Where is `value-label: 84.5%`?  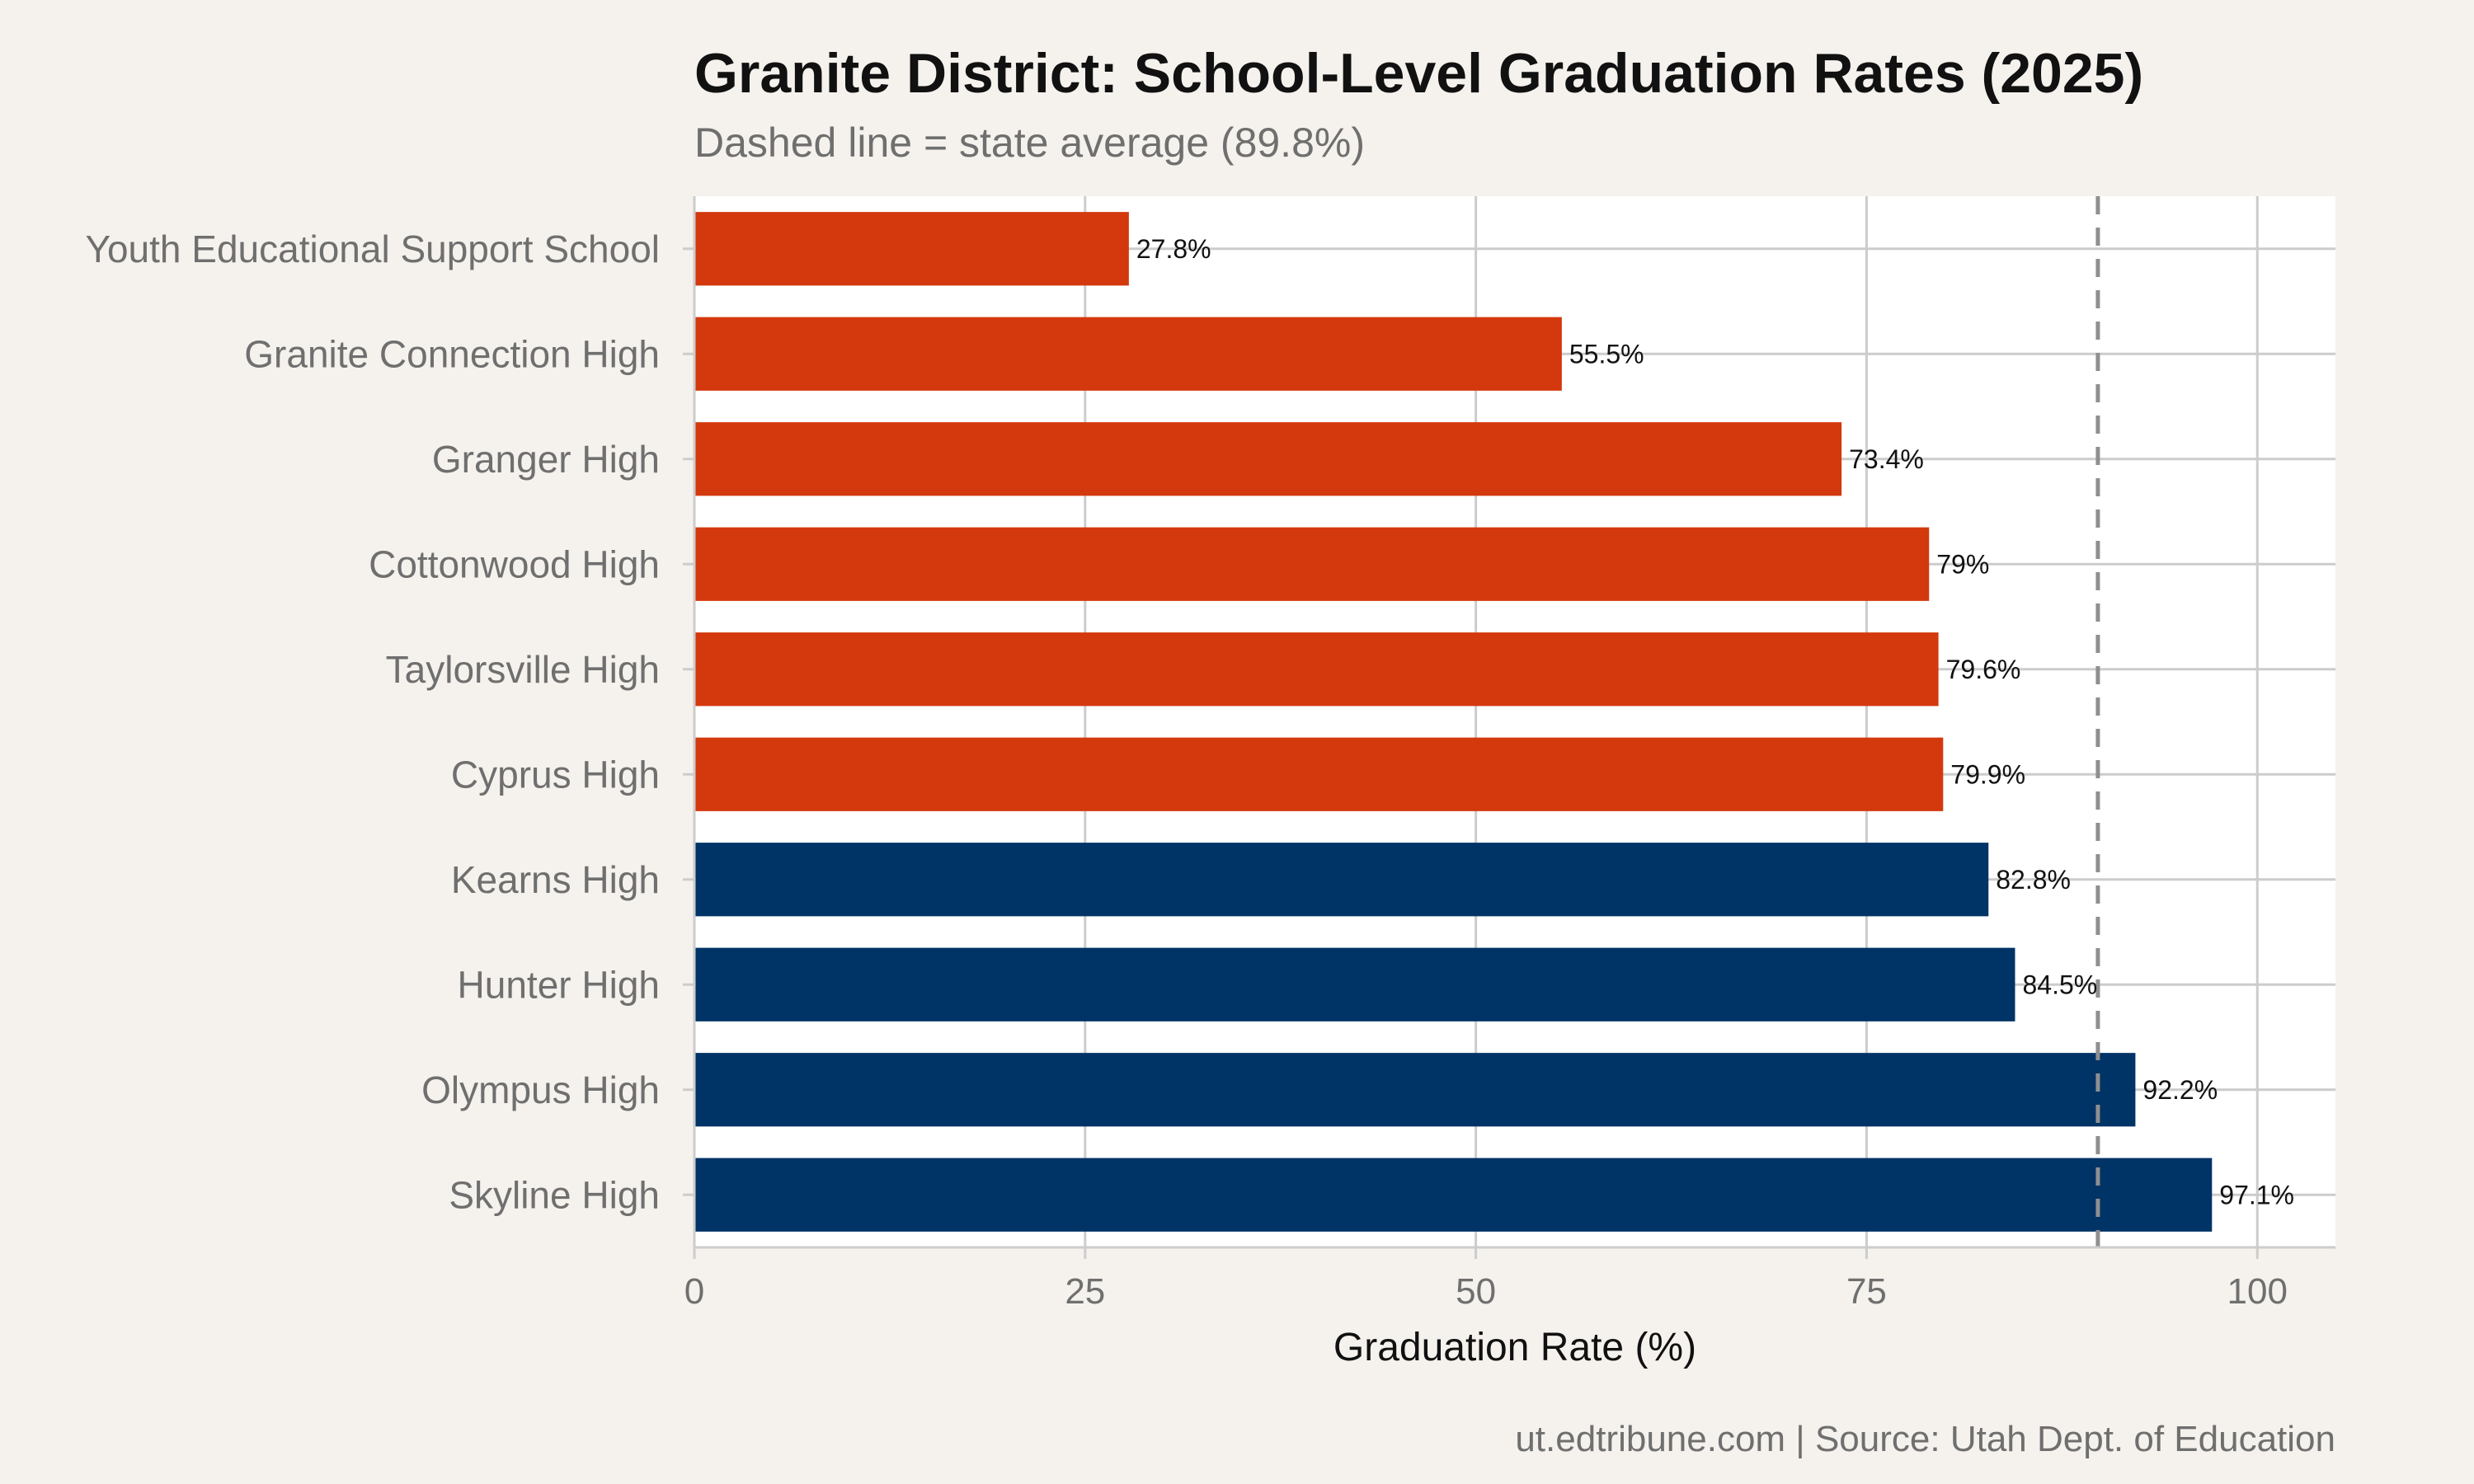
value-label: 84.5% is located at coordinates (2059, 984).